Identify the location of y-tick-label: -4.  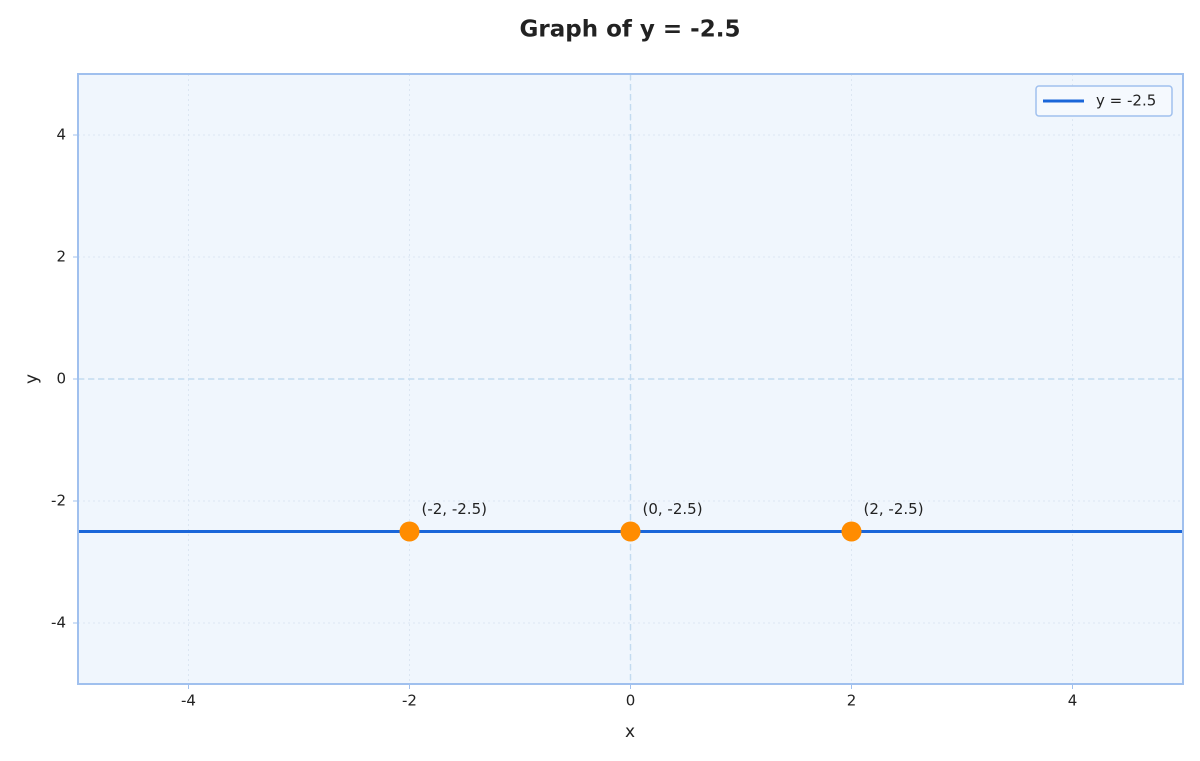
(58, 623).